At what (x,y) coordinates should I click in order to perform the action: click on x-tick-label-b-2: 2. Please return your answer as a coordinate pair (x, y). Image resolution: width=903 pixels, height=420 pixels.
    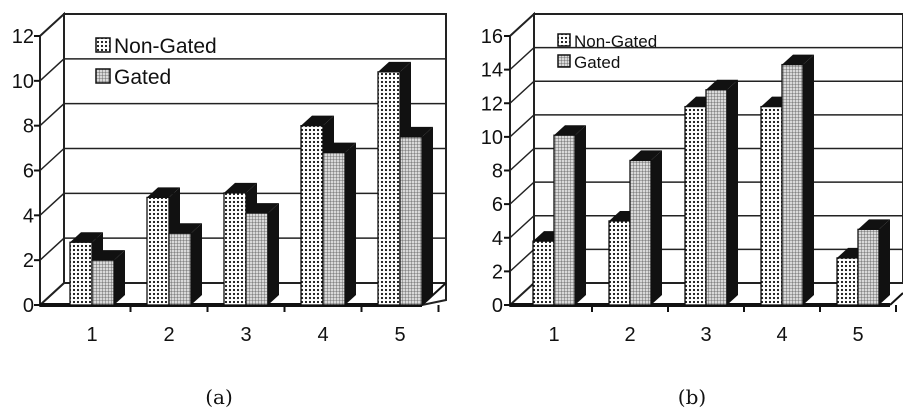
    Looking at the image, I should click on (629, 335).